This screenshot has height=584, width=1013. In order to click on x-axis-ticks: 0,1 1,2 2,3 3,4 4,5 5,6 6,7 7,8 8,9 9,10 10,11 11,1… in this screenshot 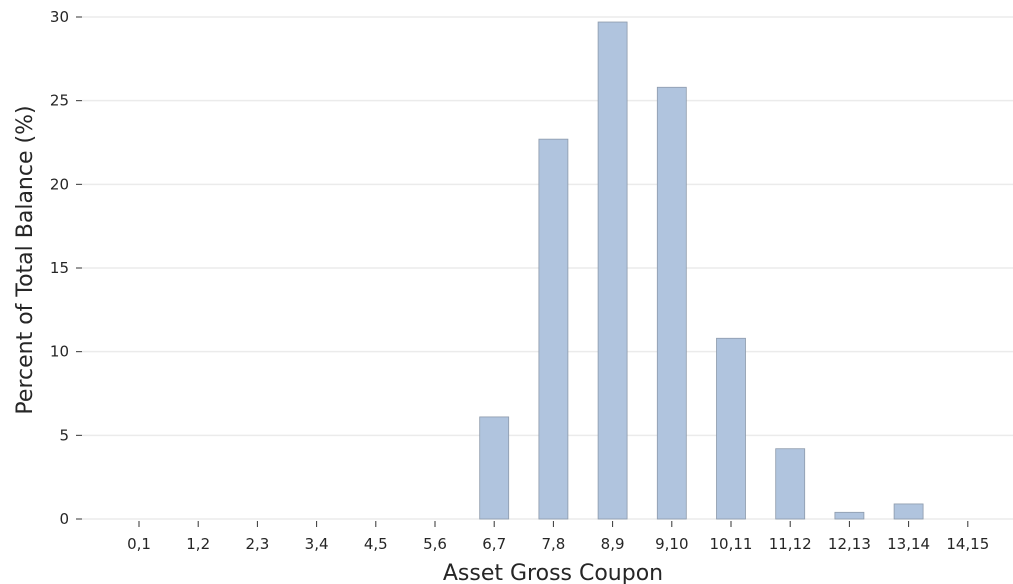, I will do `click(558, 537)`.